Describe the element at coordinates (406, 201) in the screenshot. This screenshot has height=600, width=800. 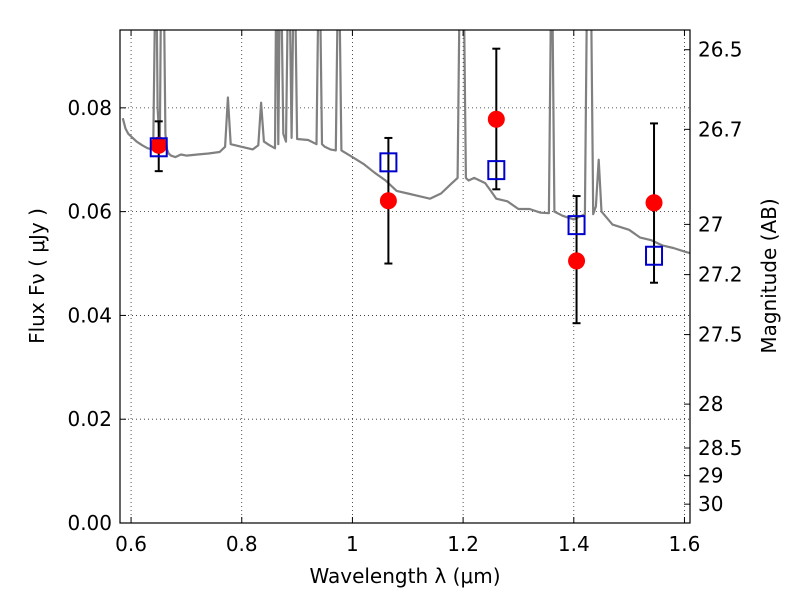
I see `model-points` at that location.